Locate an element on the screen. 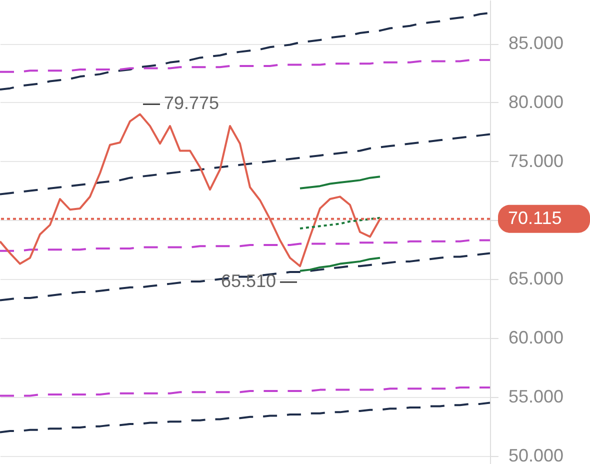 This screenshot has height=464, width=590. annotation: 65.510 is located at coordinates (248, 281).